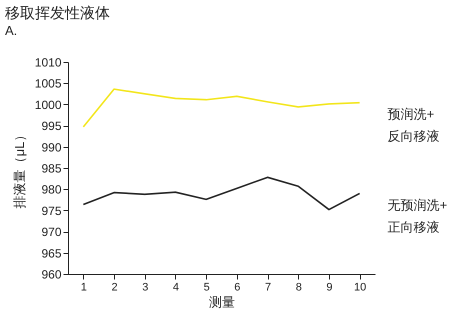 Image resolution: width=466 pixels, height=329 pixels. Describe the element at coordinates (329, 288) in the screenshot. I see `x-tick-label: 9` at that location.